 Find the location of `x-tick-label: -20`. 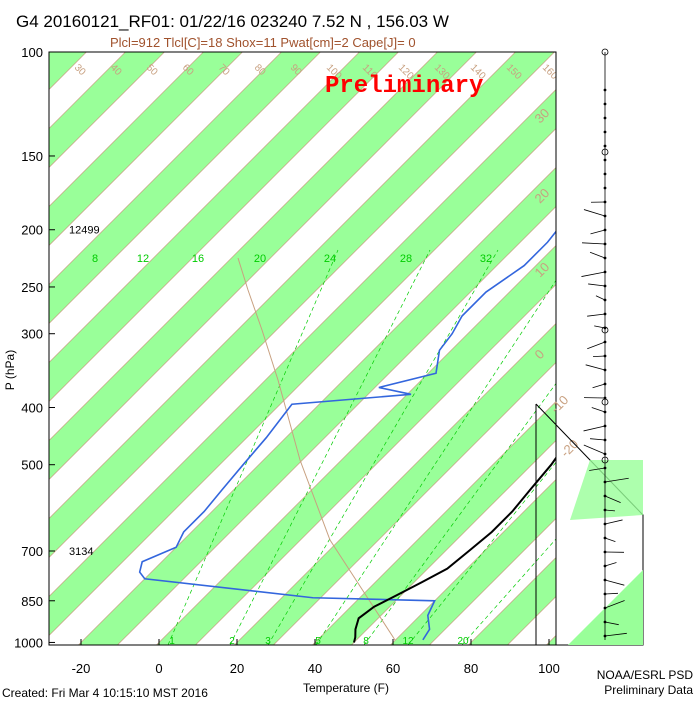

x-tick-label: -20 is located at coordinates (81, 668).